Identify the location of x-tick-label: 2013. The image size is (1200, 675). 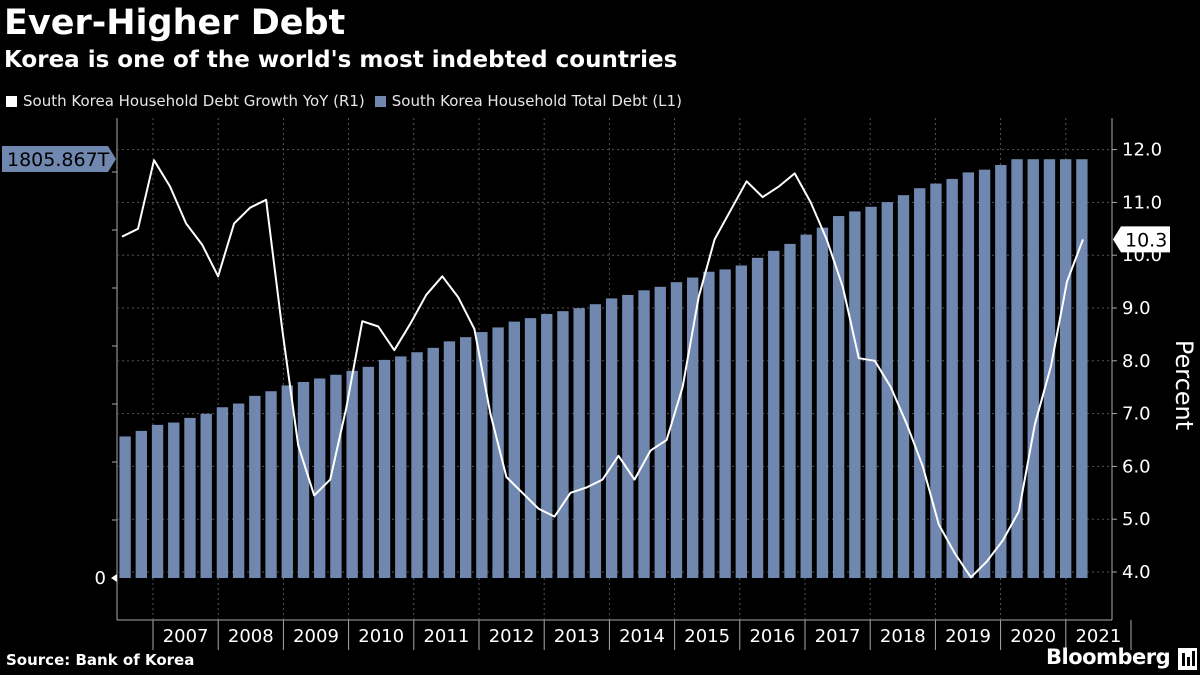
(577, 636).